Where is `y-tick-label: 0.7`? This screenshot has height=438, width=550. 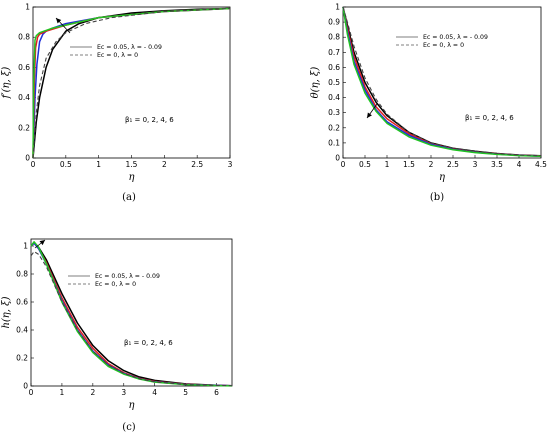
y-tick-label: 0.7 is located at coordinates (334, 52).